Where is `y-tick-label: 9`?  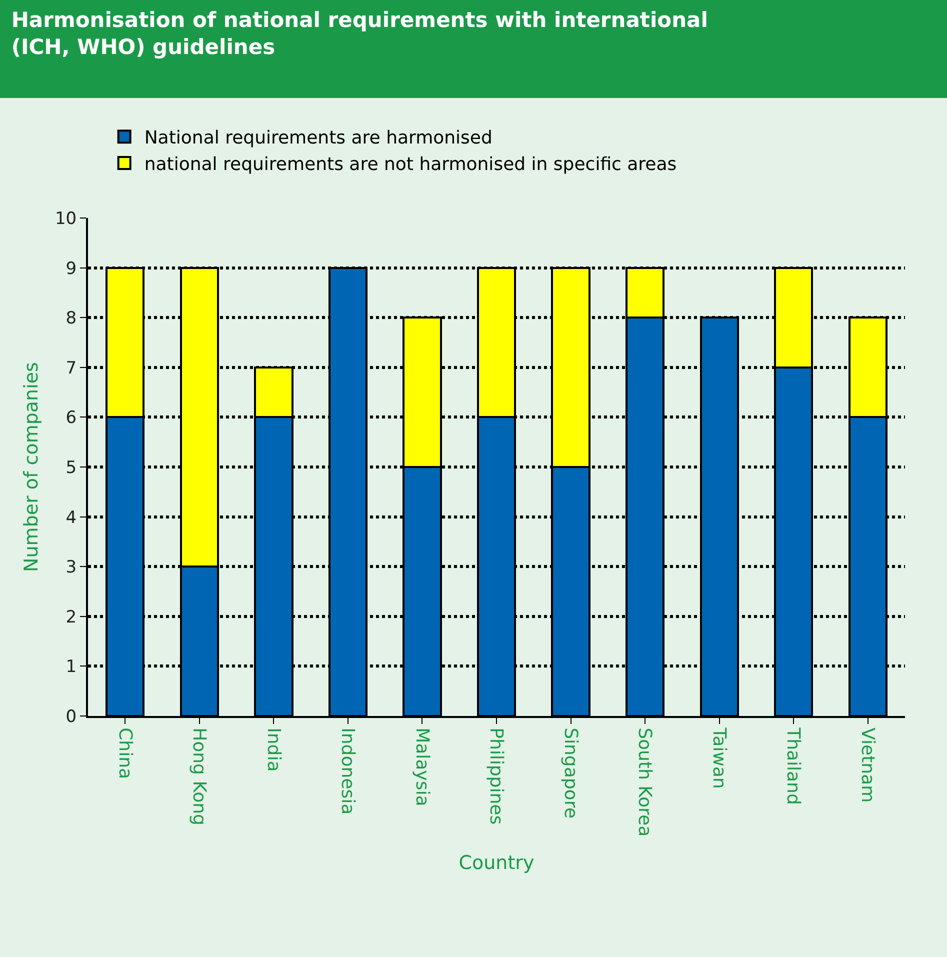 y-tick-label: 9 is located at coordinates (71, 268).